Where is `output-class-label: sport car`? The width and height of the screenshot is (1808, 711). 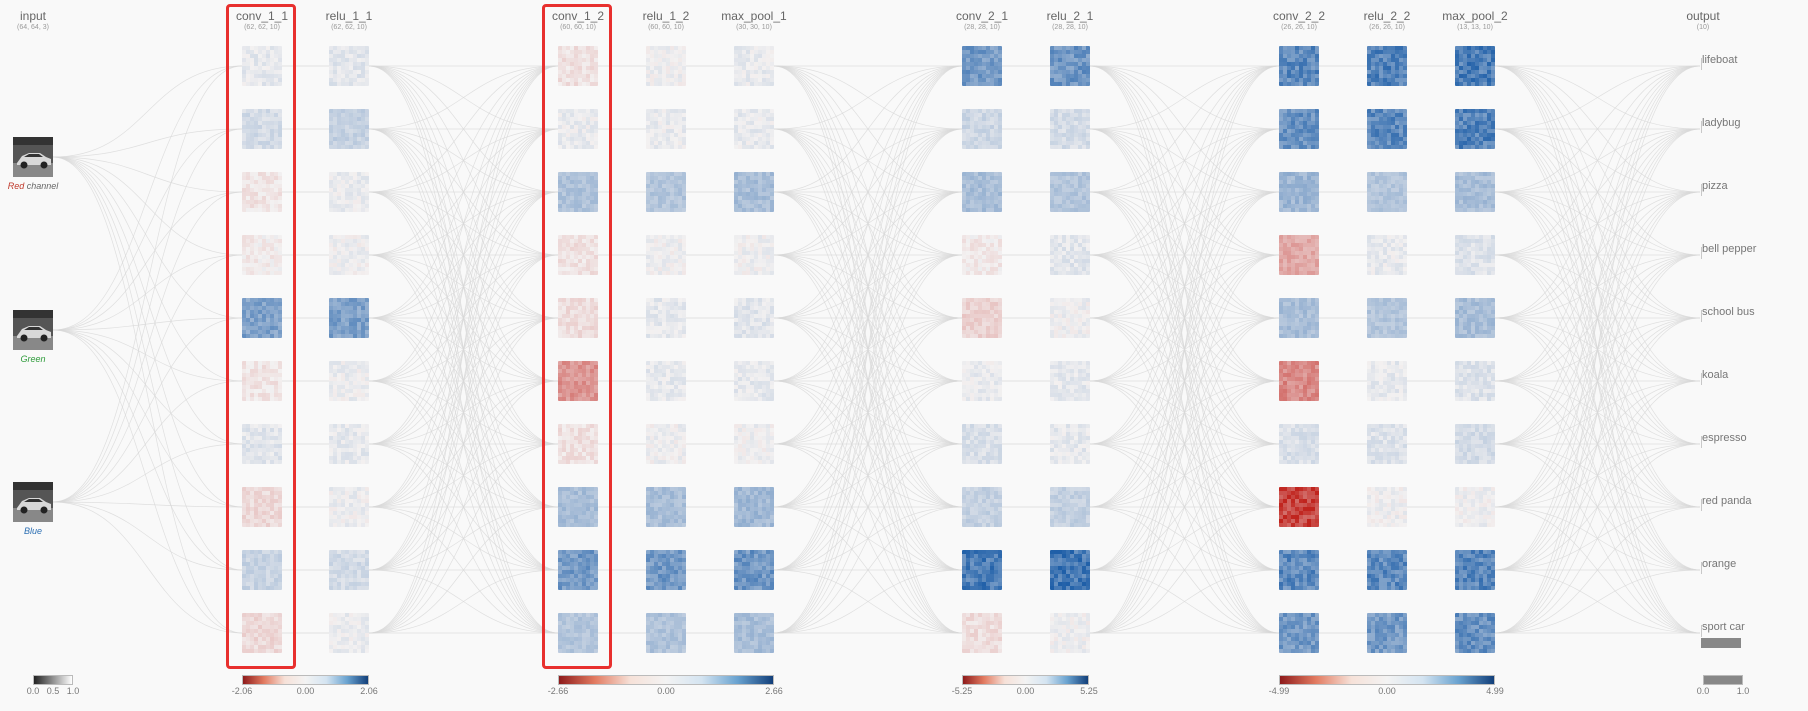 output-class-label: sport car is located at coordinates (1723, 627).